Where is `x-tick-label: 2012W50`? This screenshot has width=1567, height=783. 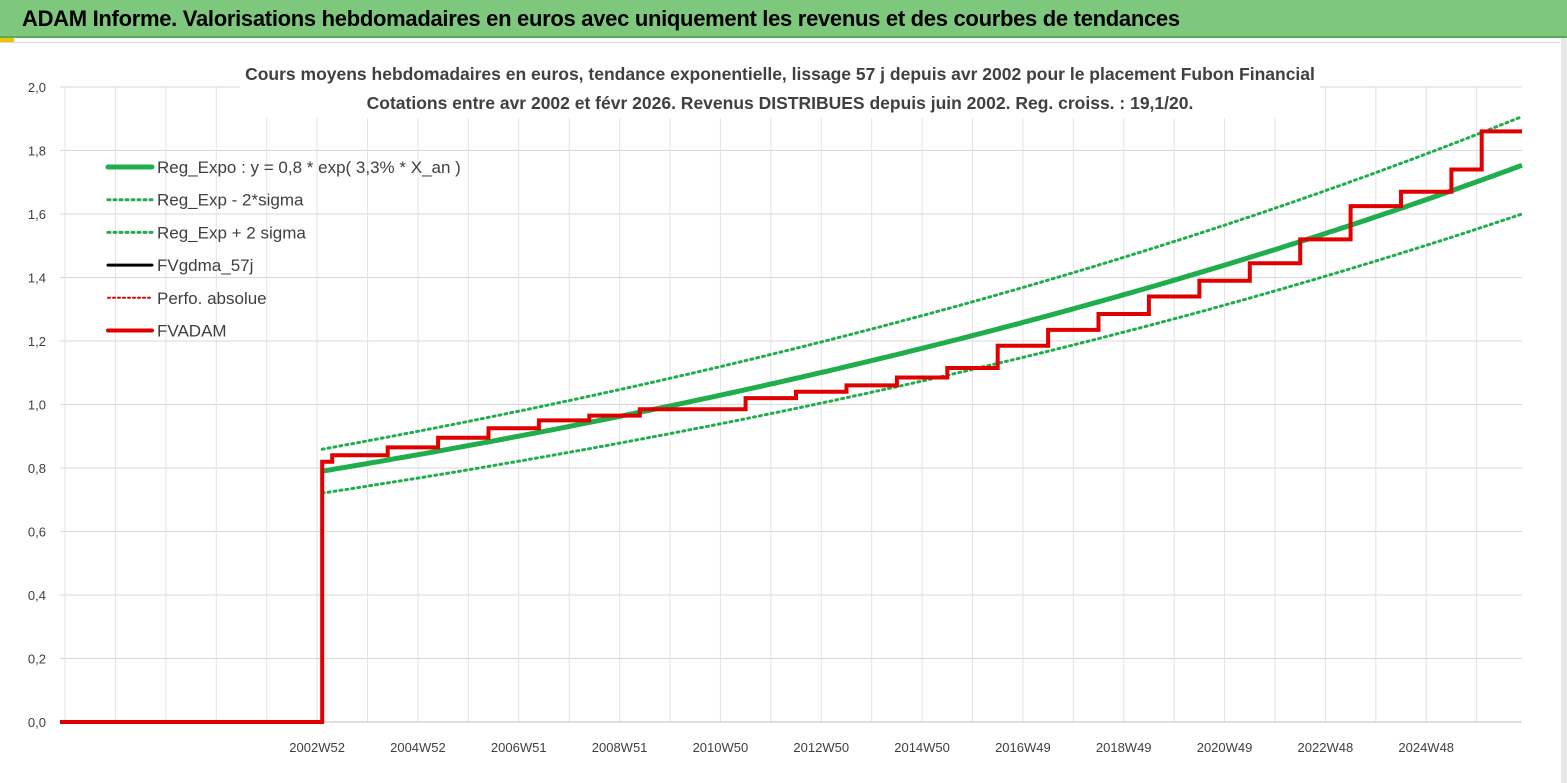
x-tick-label: 2012W50 is located at coordinates (821, 747).